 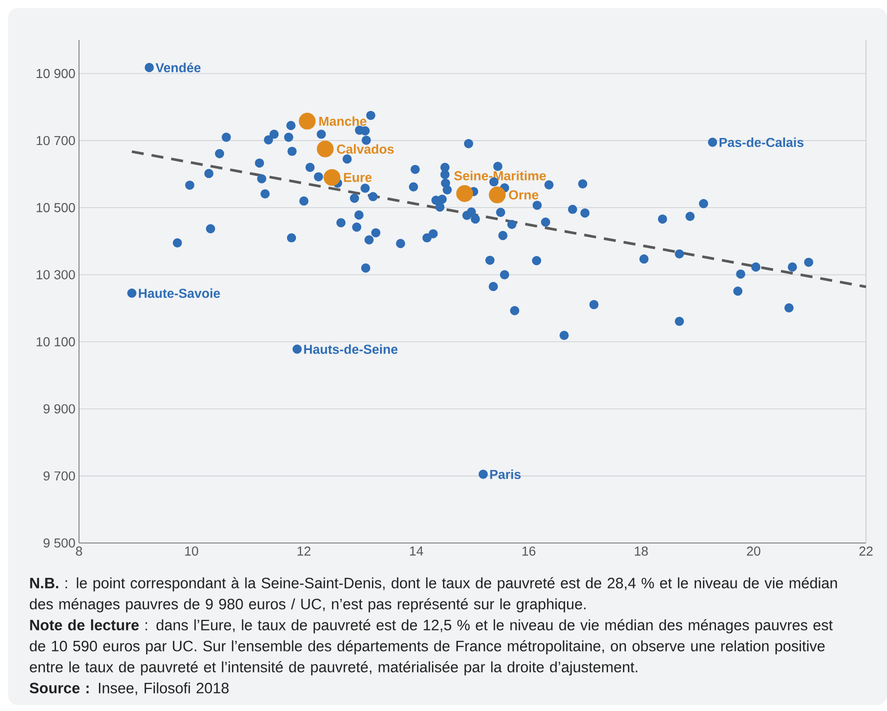 I want to click on series-label: Seine-Maritime, so click(x=500, y=175).